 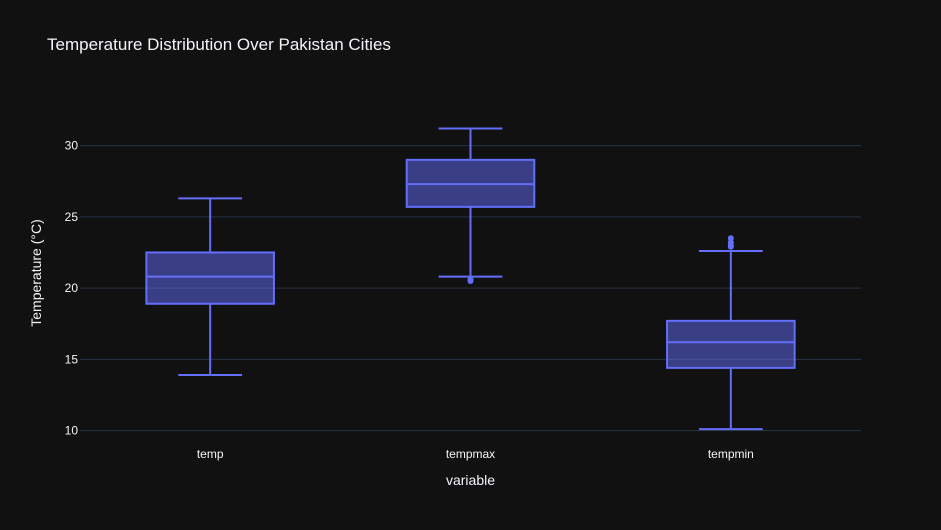 What do you see at coordinates (470, 205) in the screenshot?
I see `box-tempmax` at bounding box center [470, 205].